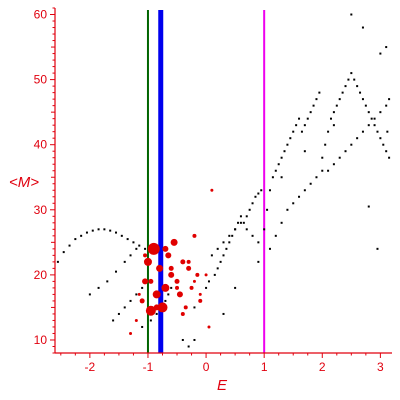  What do you see at coordinates (206, 367) in the screenshot?
I see `x-tick-label: 0` at bounding box center [206, 367].